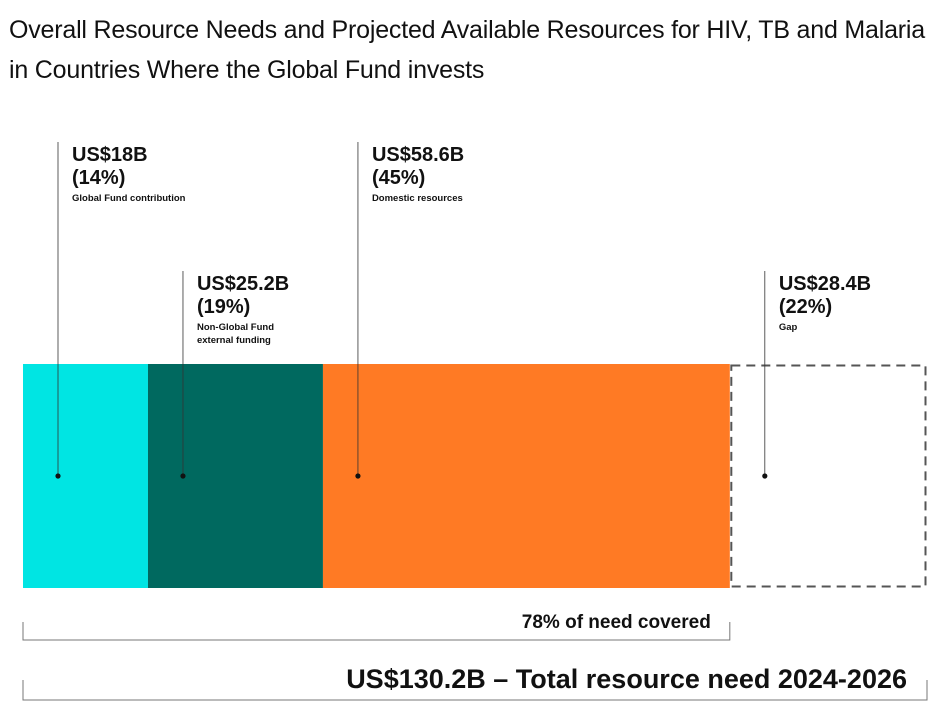 This screenshot has width=950, height=719. I want to click on segment-name-domestic-resources: Domestic resources, so click(417, 198).